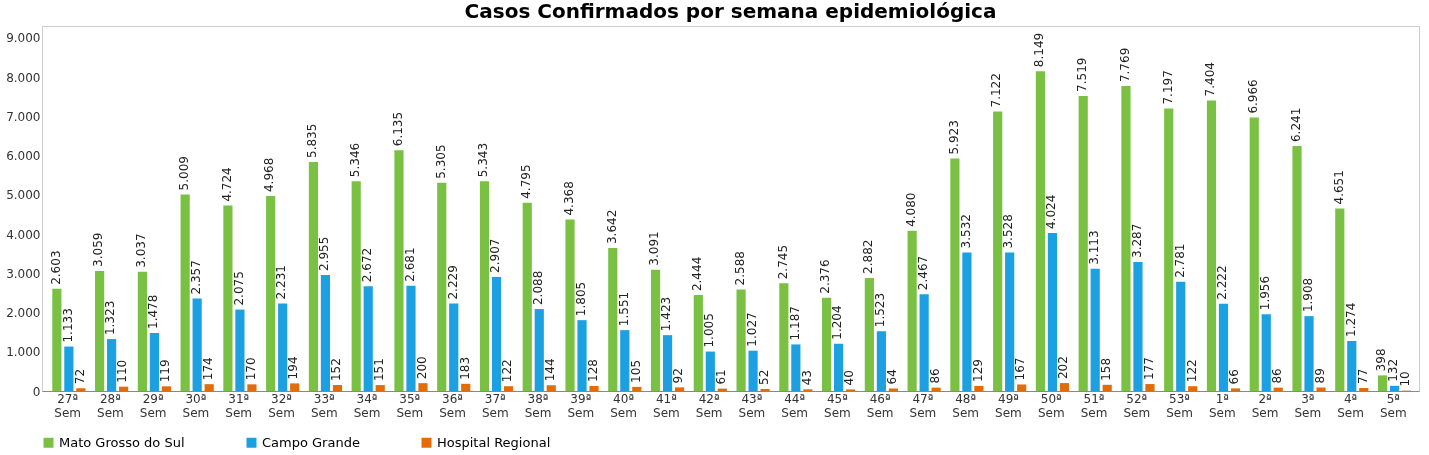  I want to click on data-label: 167, so click(1020, 369).